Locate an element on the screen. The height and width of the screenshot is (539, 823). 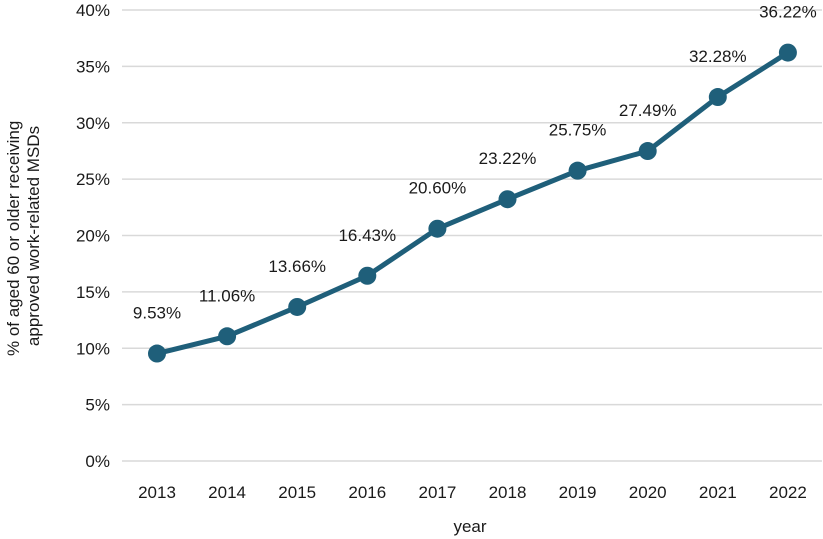
y-axis-ticks: 0% 5% 10% 15% 20% 25% 30% 35% 40% is located at coordinates (93, 236).